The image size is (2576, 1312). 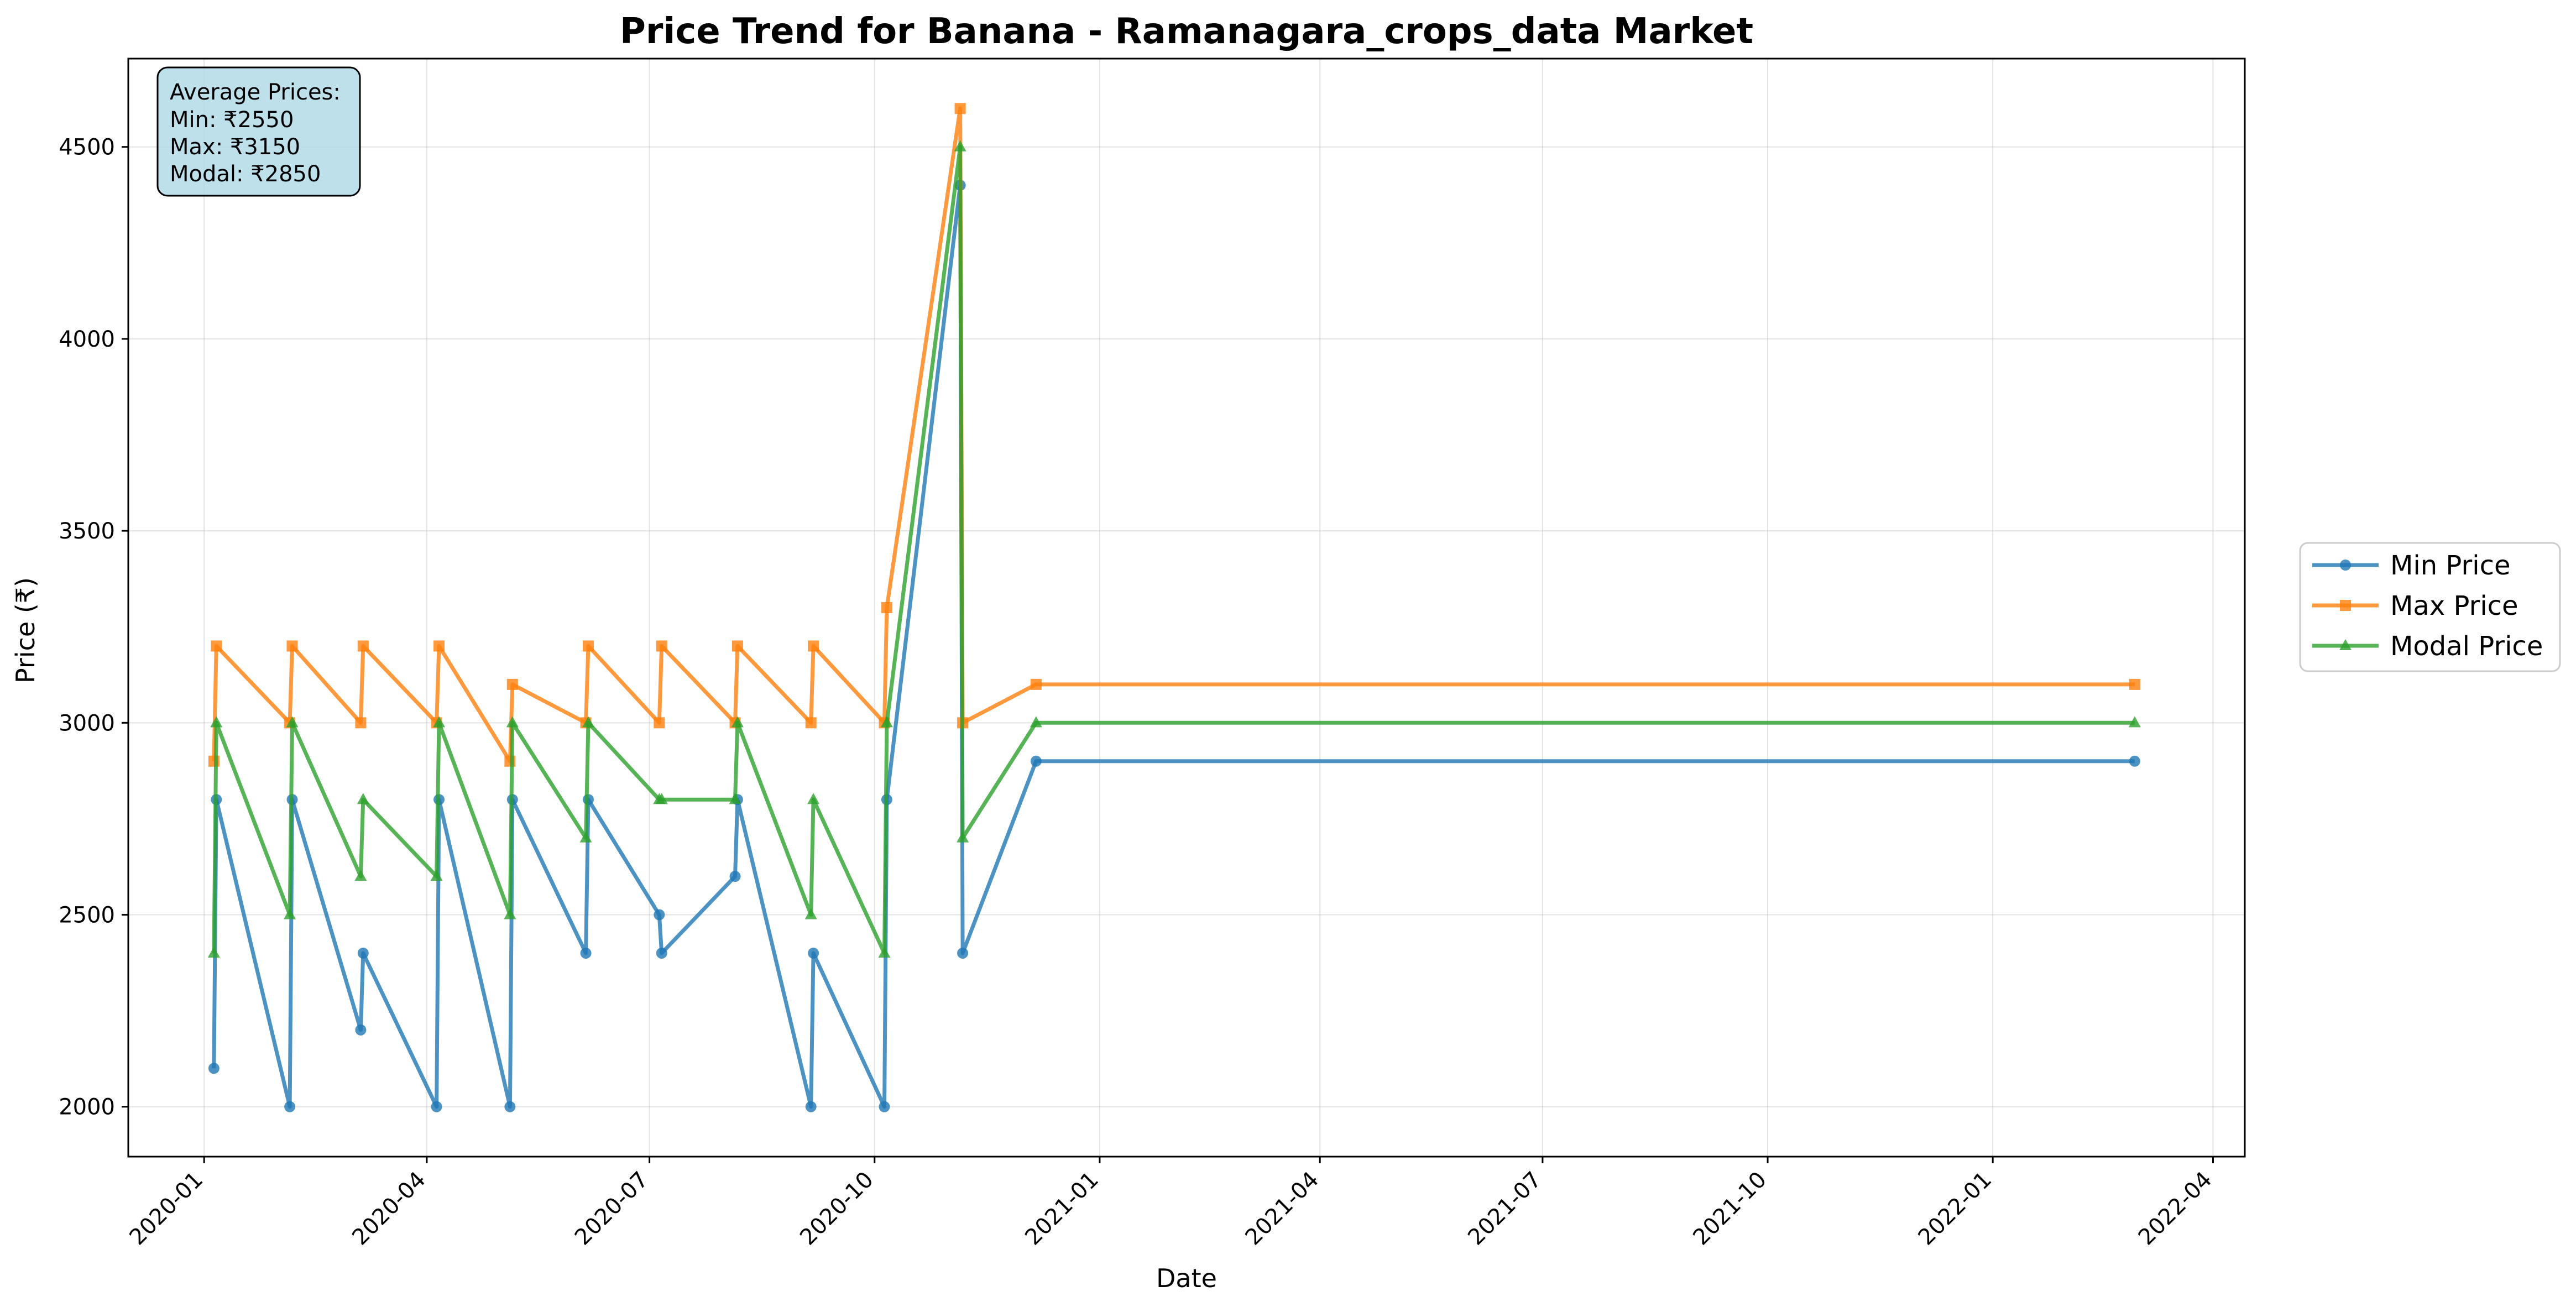 What do you see at coordinates (2345, 644) in the screenshot?
I see `legend-marker-modal-price` at bounding box center [2345, 644].